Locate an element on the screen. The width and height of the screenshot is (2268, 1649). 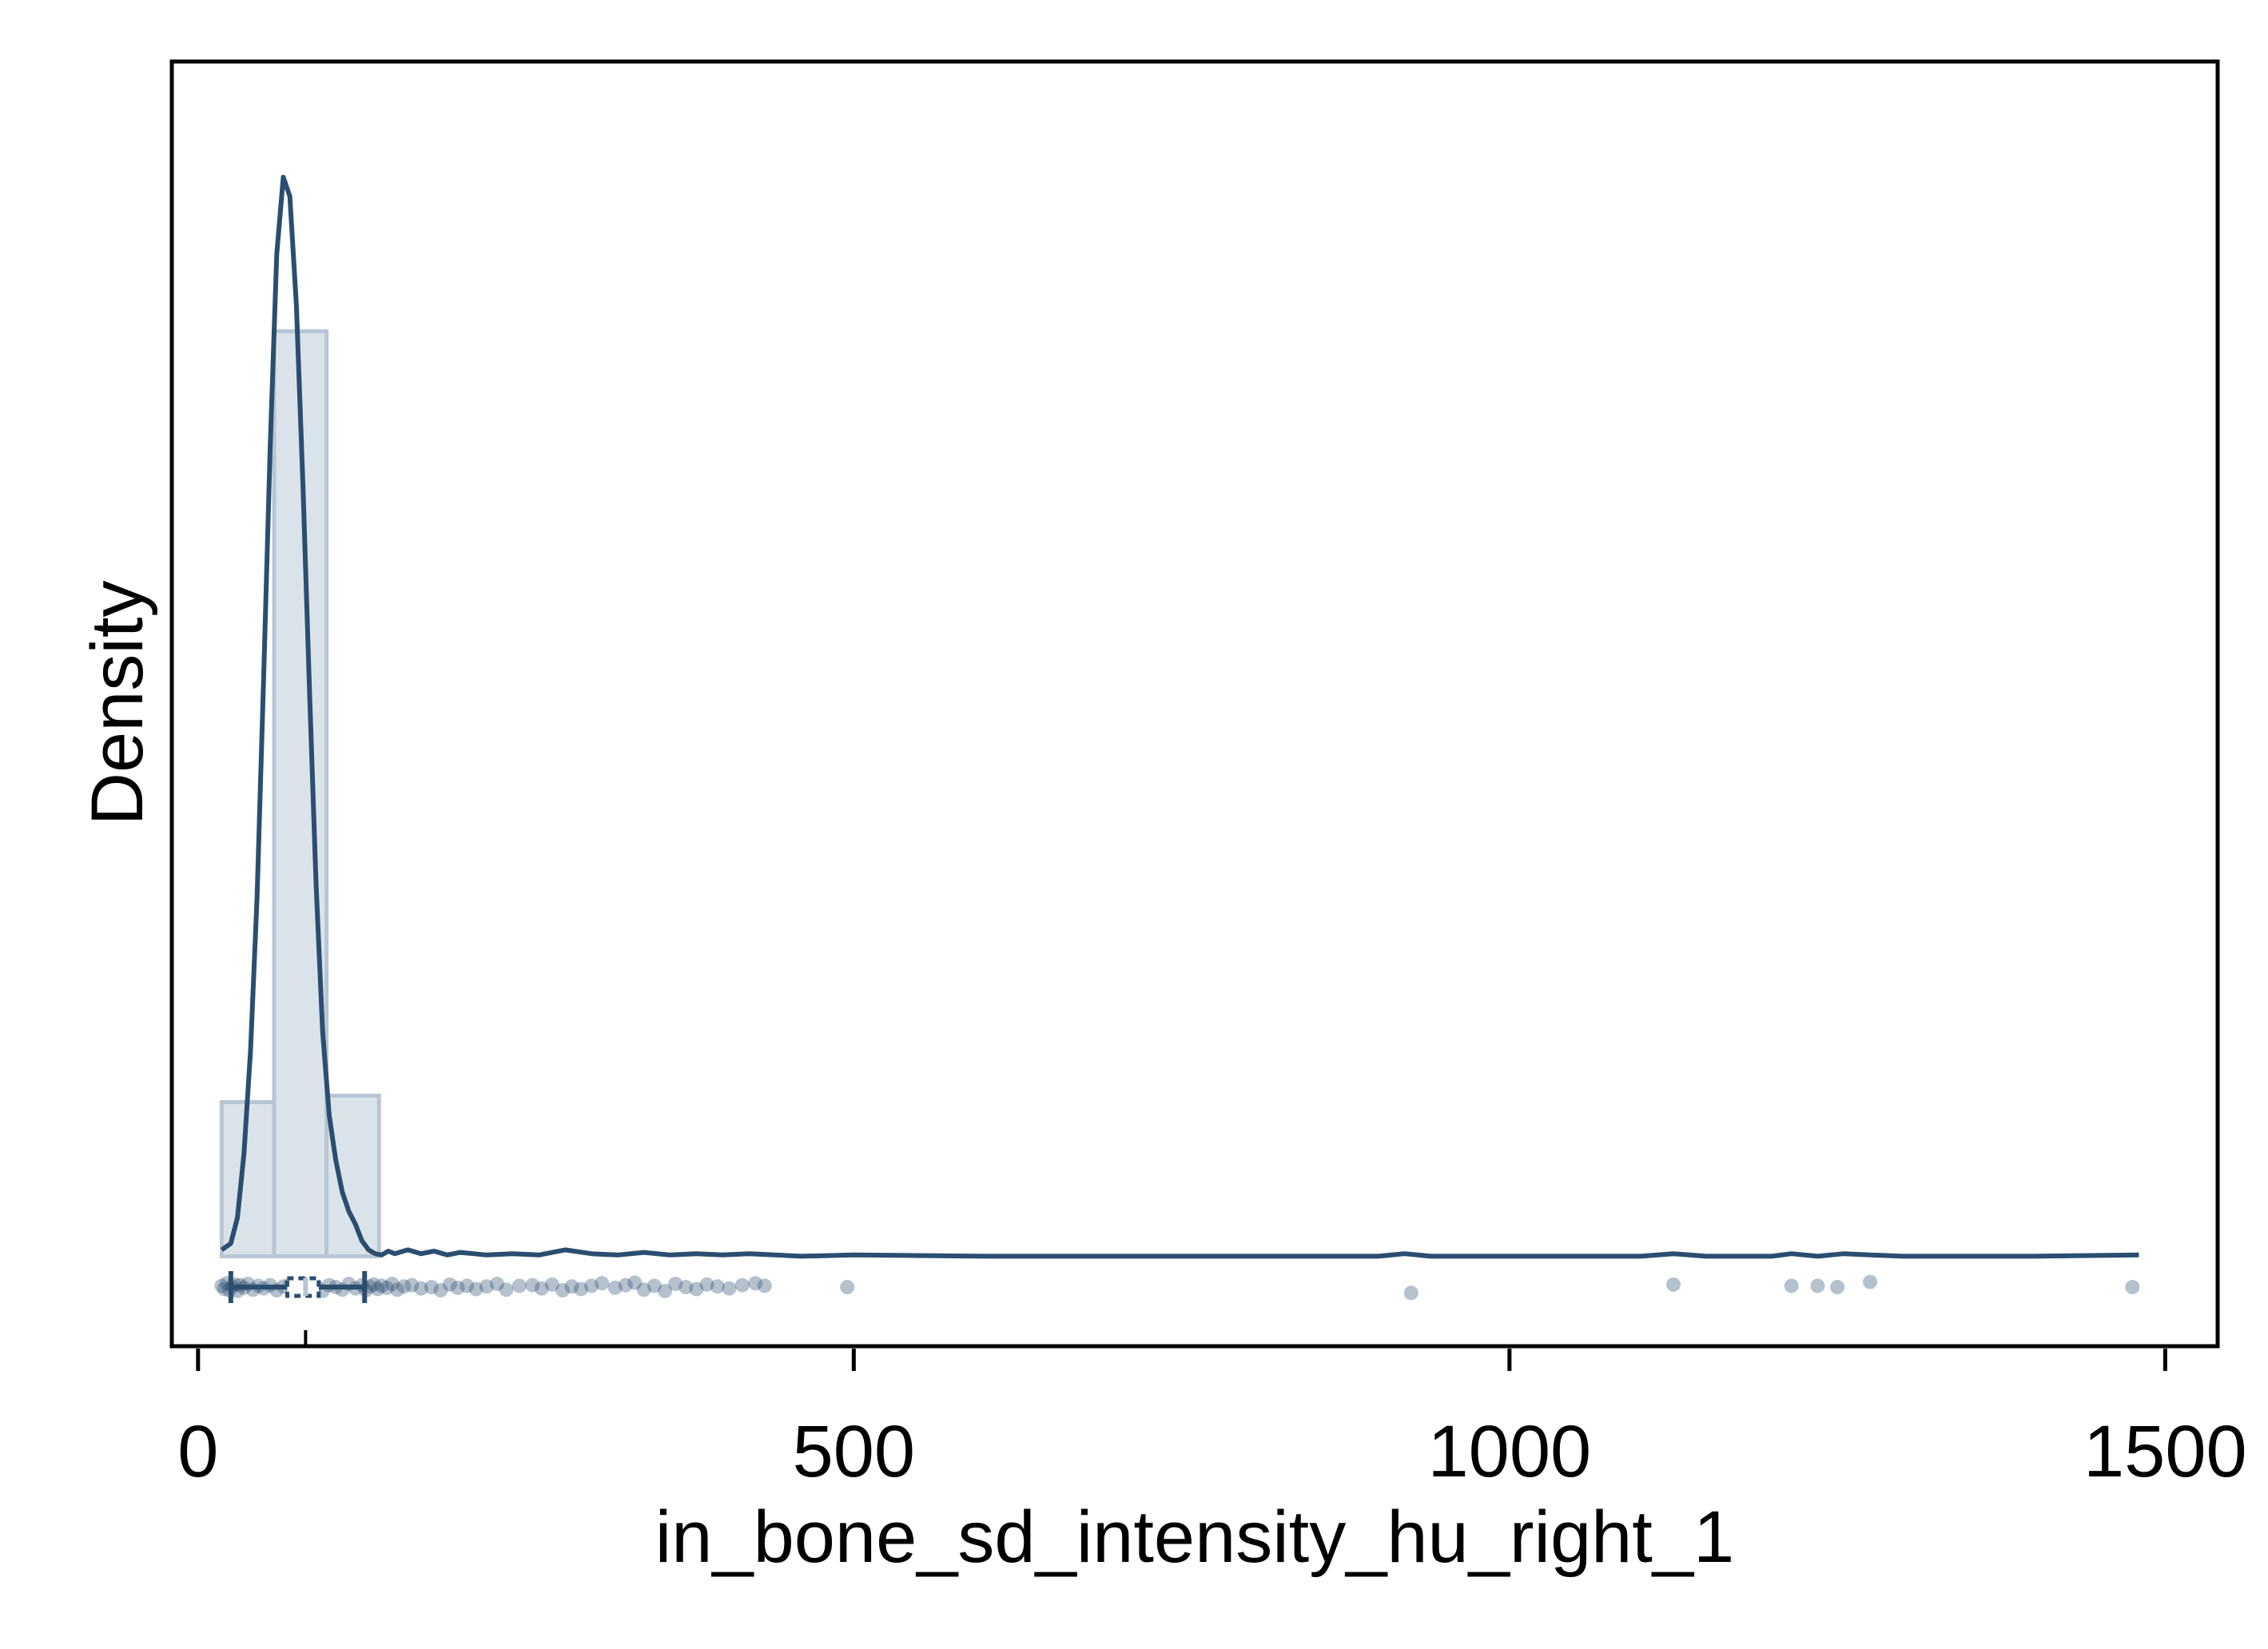
x-axis-ticks: 0 500 1000 1500 is located at coordinates (1212, 1411).